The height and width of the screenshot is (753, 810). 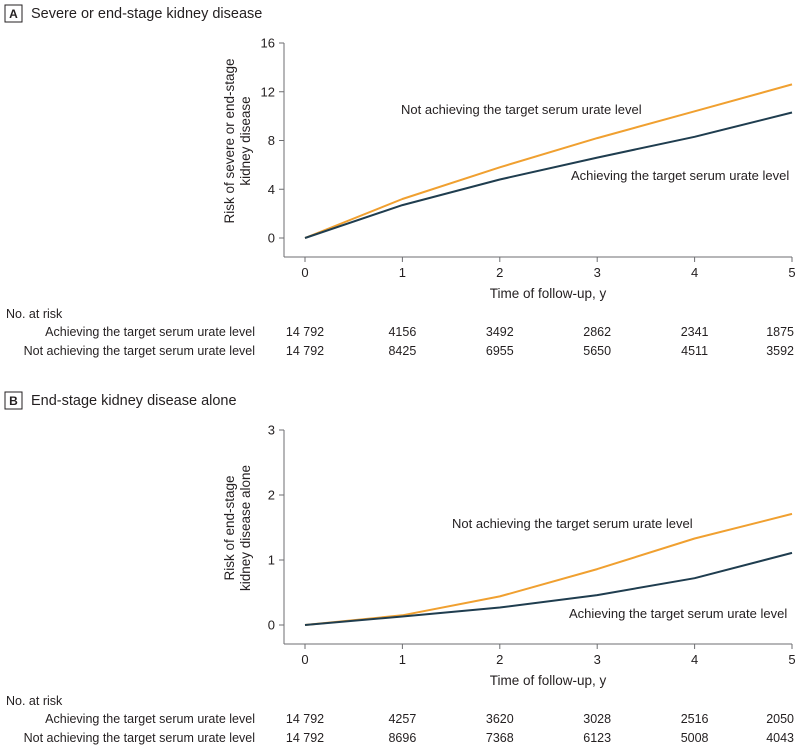 I want to click on panel-b-ylabel-line1: Risk of end-stage, so click(x=229, y=527).